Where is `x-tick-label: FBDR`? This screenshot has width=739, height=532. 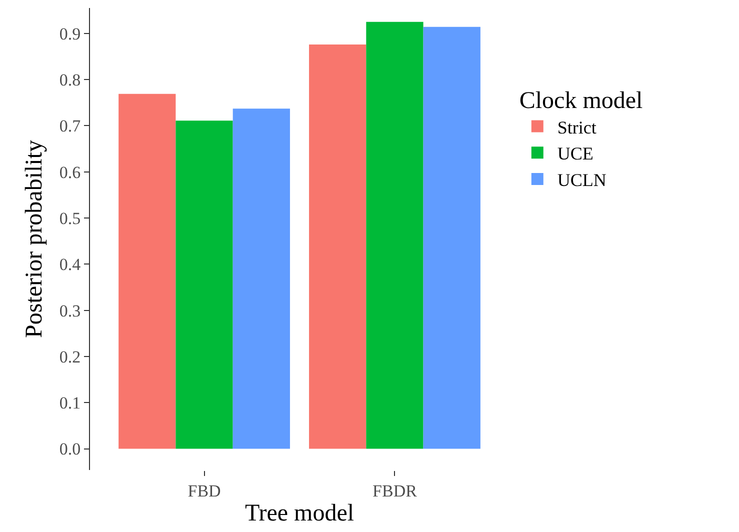 x-tick-label: FBDR is located at coordinates (395, 490).